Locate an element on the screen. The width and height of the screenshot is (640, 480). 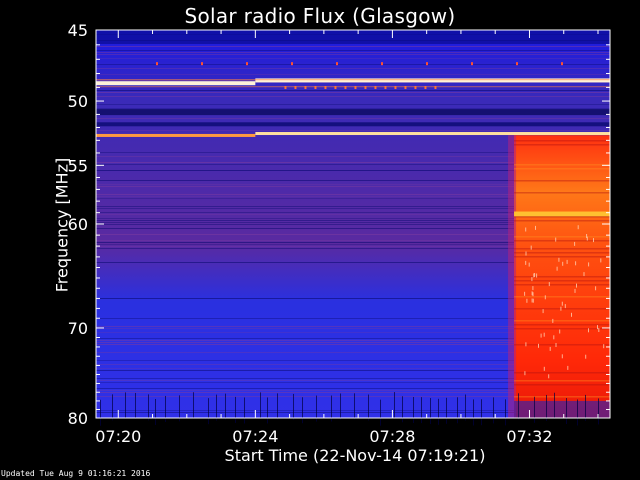
update-timestamp: Updated Tue Aug 9 01:16:21 2016 is located at coordinates (76, 473).